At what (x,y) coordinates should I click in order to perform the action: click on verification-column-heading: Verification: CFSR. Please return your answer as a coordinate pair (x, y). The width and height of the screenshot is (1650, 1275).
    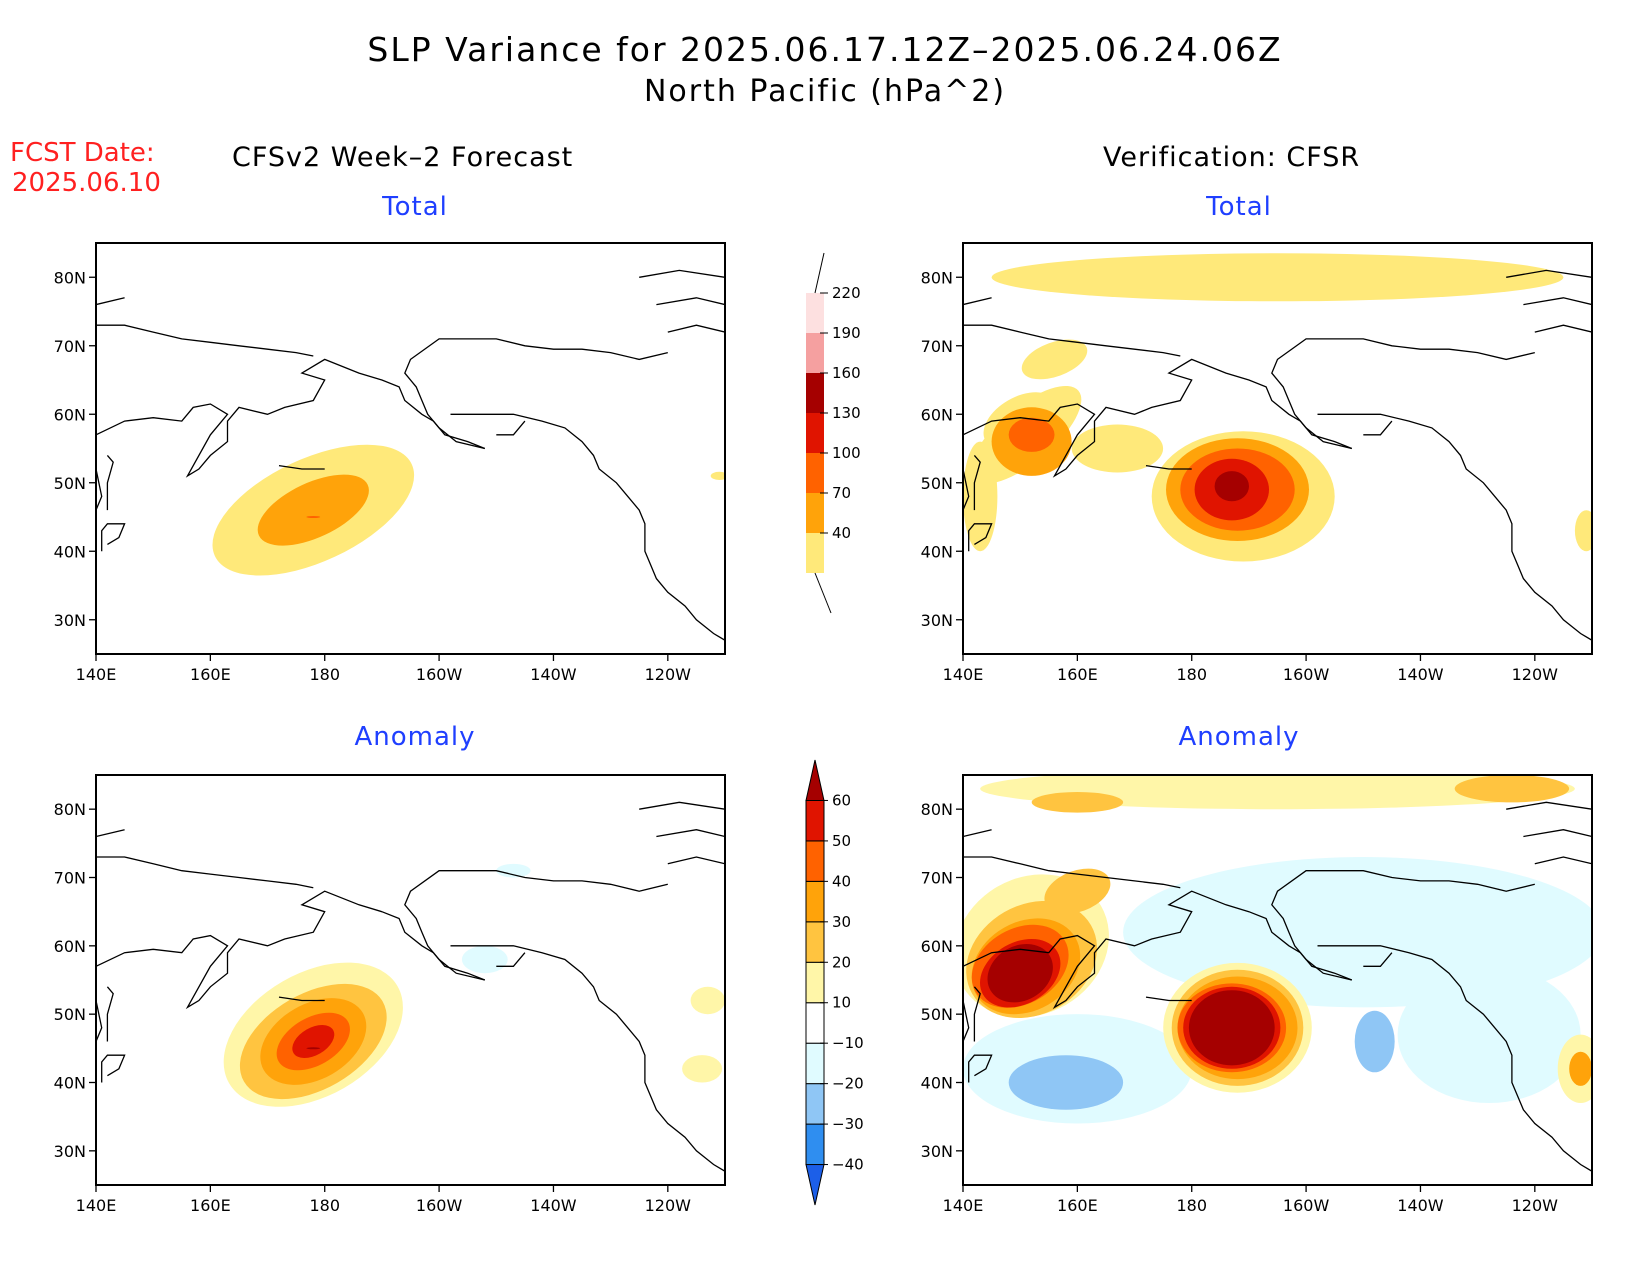
    Looking at the image, I should click on (1232, 157).